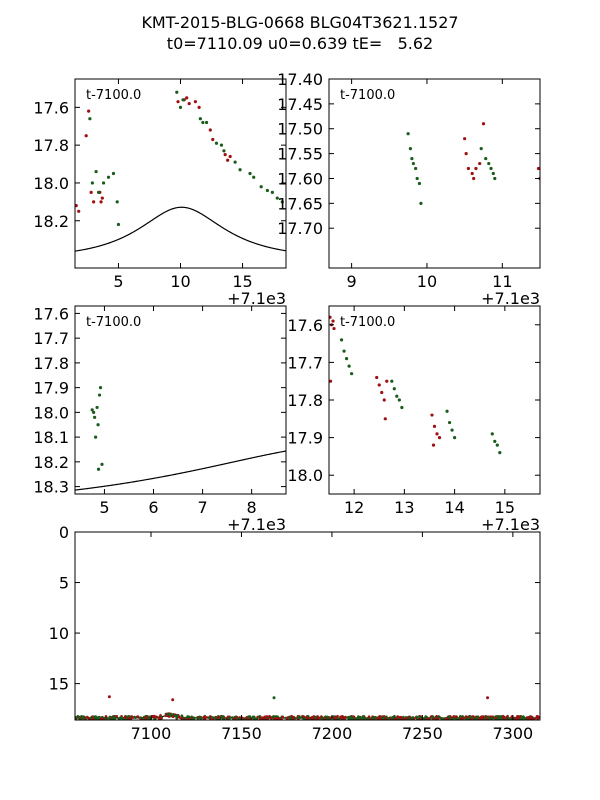 This screenshot has width=600, height=800. I want to click on y-tick-label: 17.40, so click(300, 79).